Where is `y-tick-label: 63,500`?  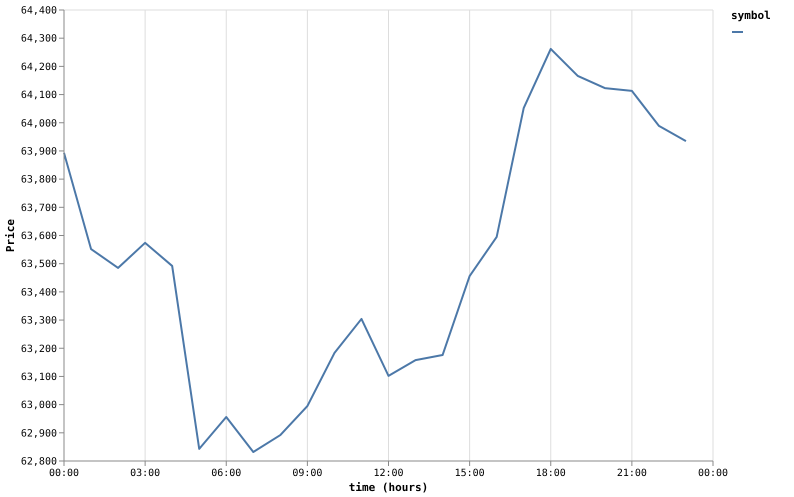 y-tick-label: 63,500 is located at coordinates (38, 264).